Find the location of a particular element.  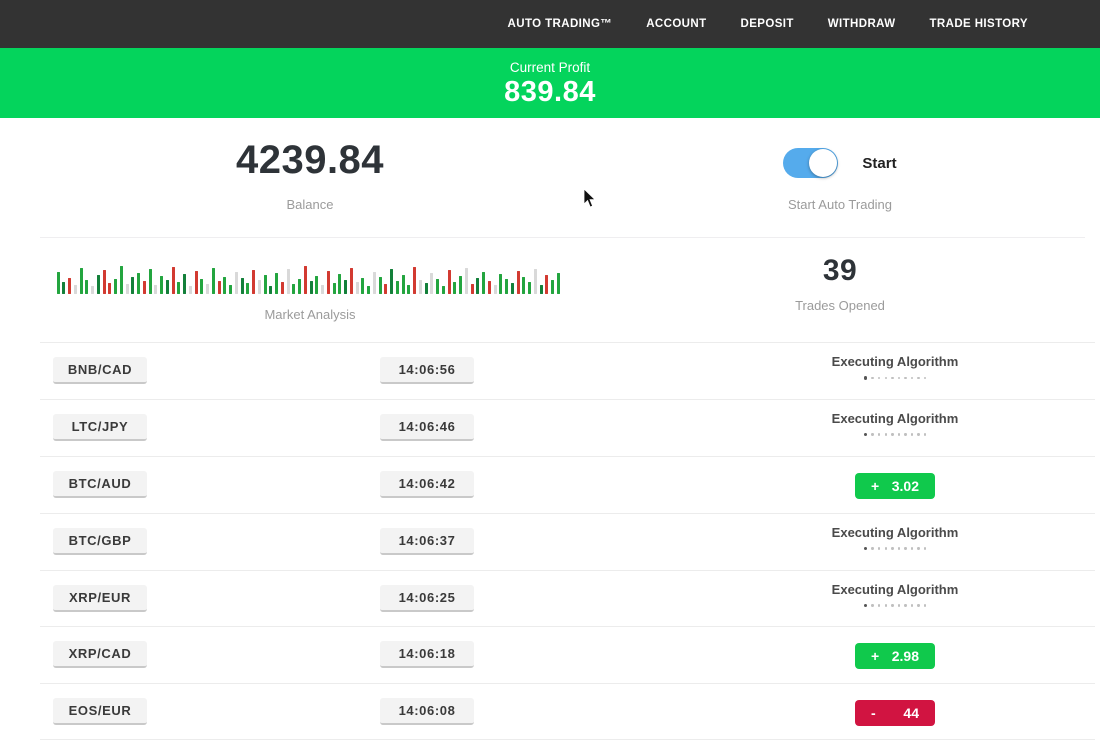

nav-item-account: ACCOUNT is located at coordinates (676, 24).